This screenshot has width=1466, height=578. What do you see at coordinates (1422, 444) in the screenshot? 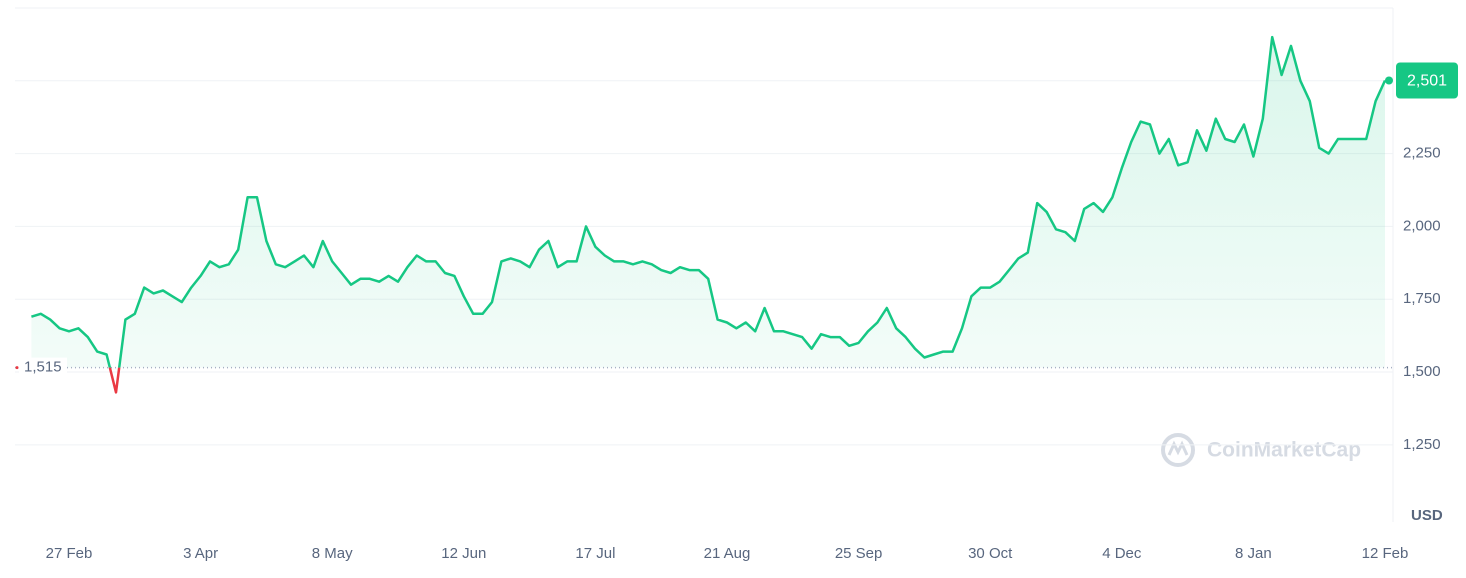
I see `y-tick-label: 1,250` at bounding box center [1422, 444].